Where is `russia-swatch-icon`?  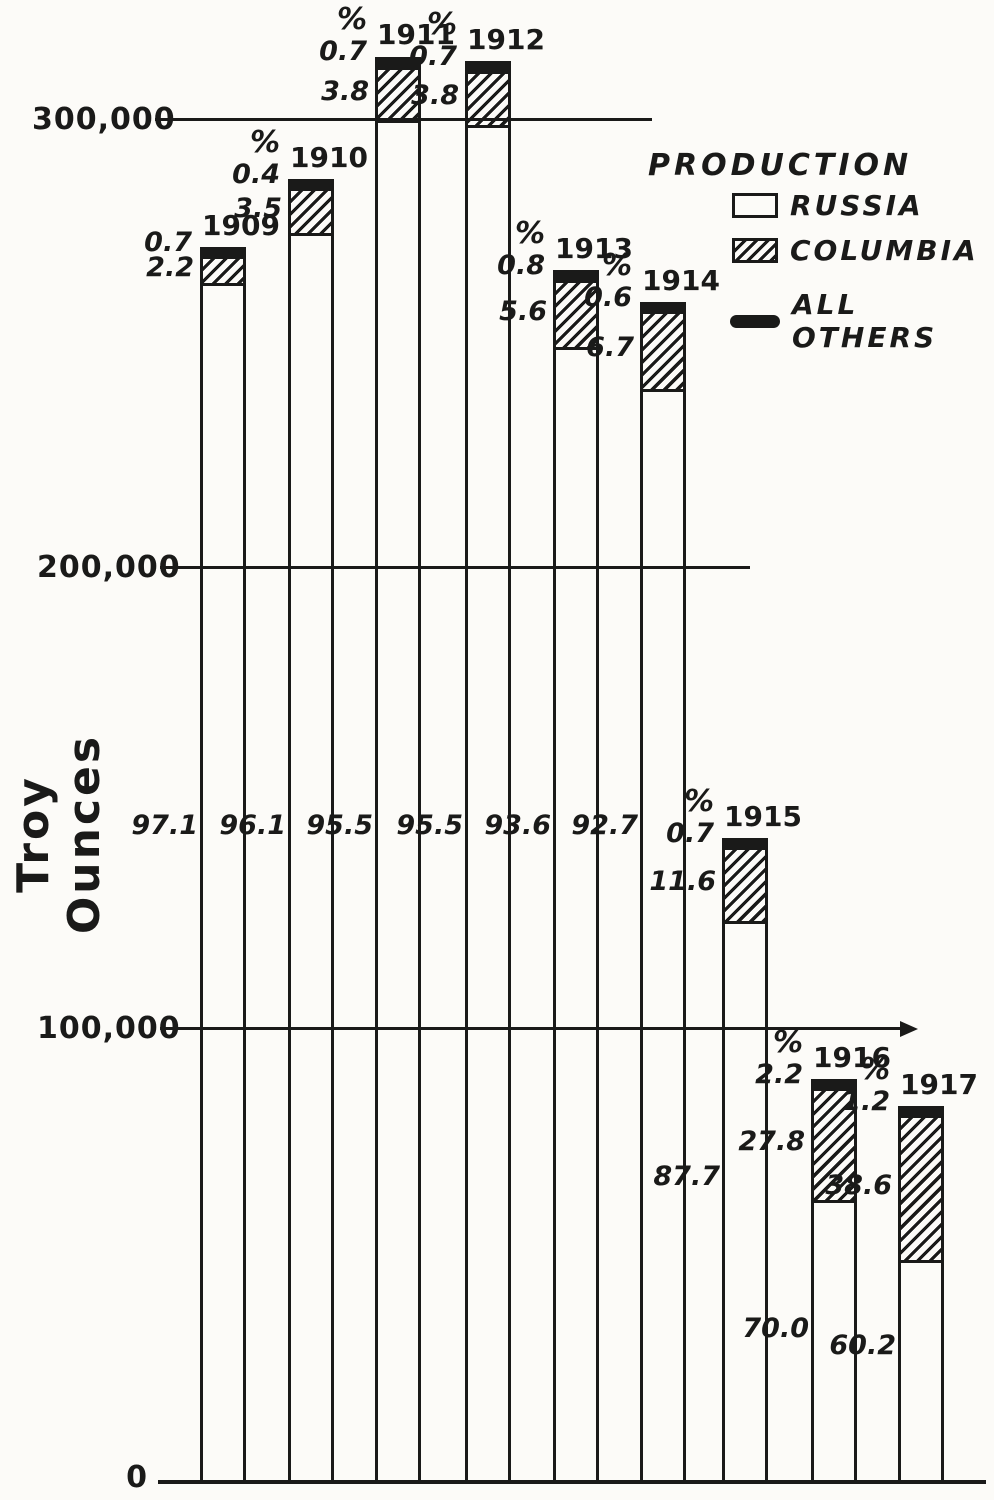 russia-swatch-icon is located at coordinates (755, 205).